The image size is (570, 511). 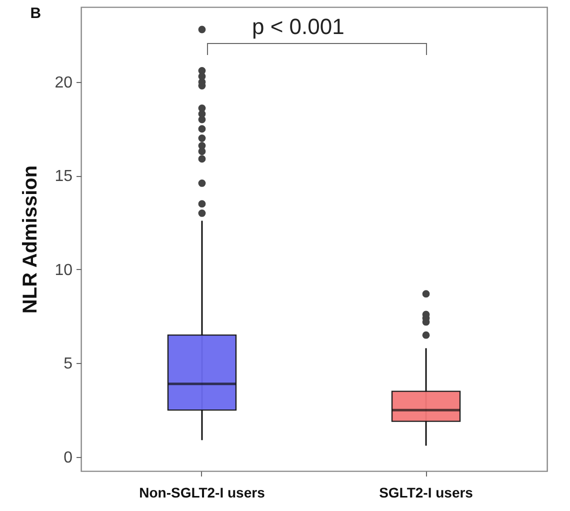 I want to click on y-tick-label: 20, so click(x=63, y=83).